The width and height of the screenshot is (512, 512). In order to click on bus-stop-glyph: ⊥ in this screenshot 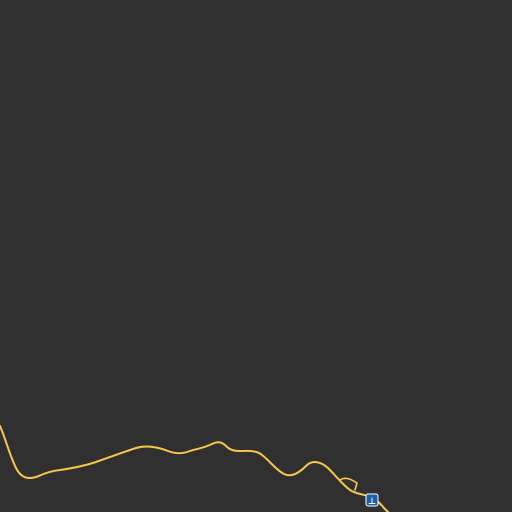, I will do `click(372, 502)`.